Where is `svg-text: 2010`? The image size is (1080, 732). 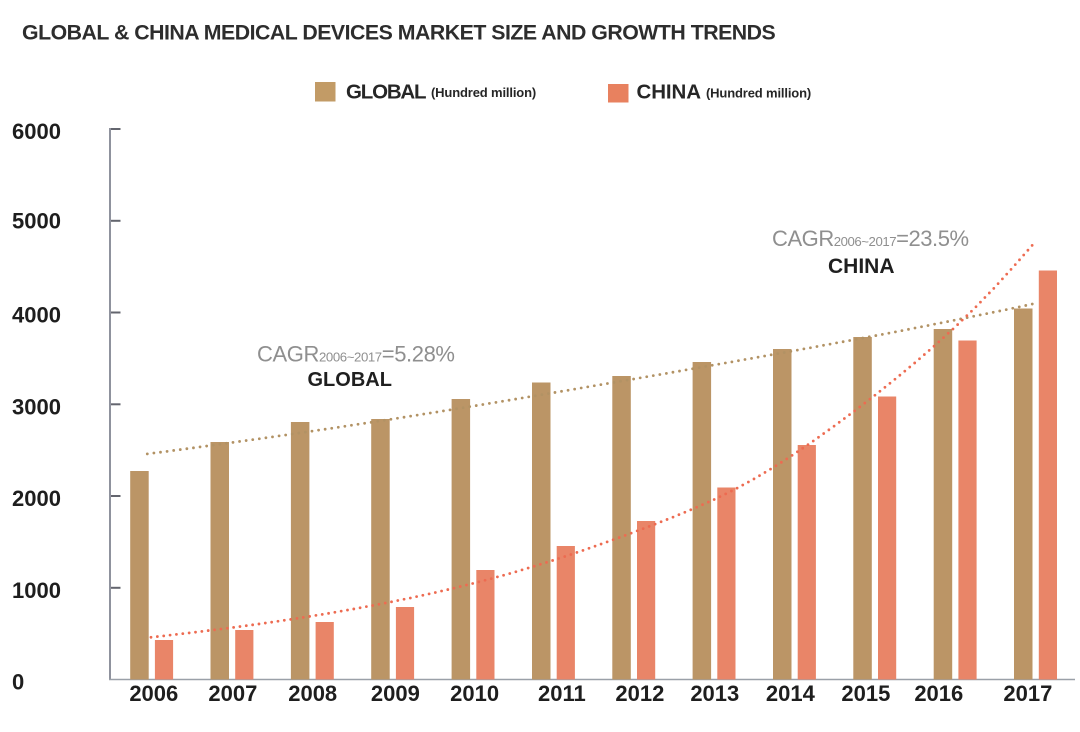
svg-text: 2010 is located at coordinates (474, 693).